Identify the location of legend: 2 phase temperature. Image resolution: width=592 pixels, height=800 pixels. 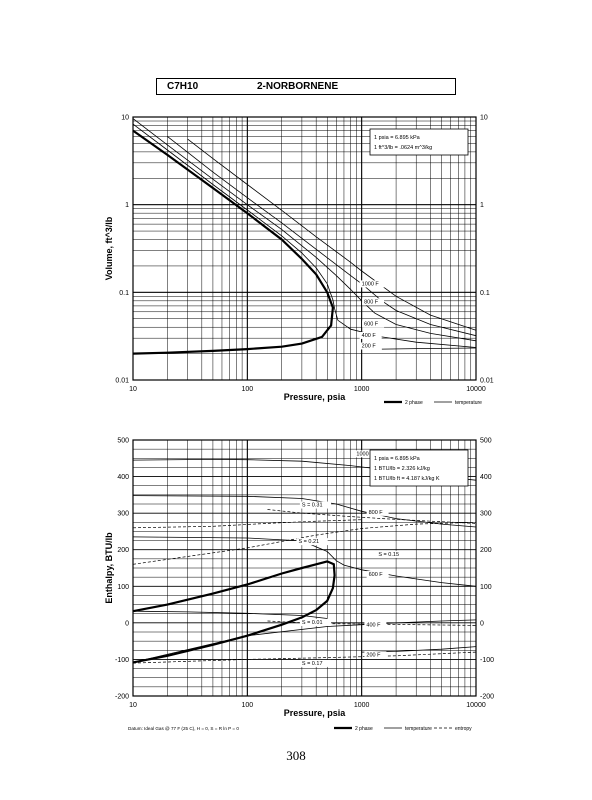
(433, 403).